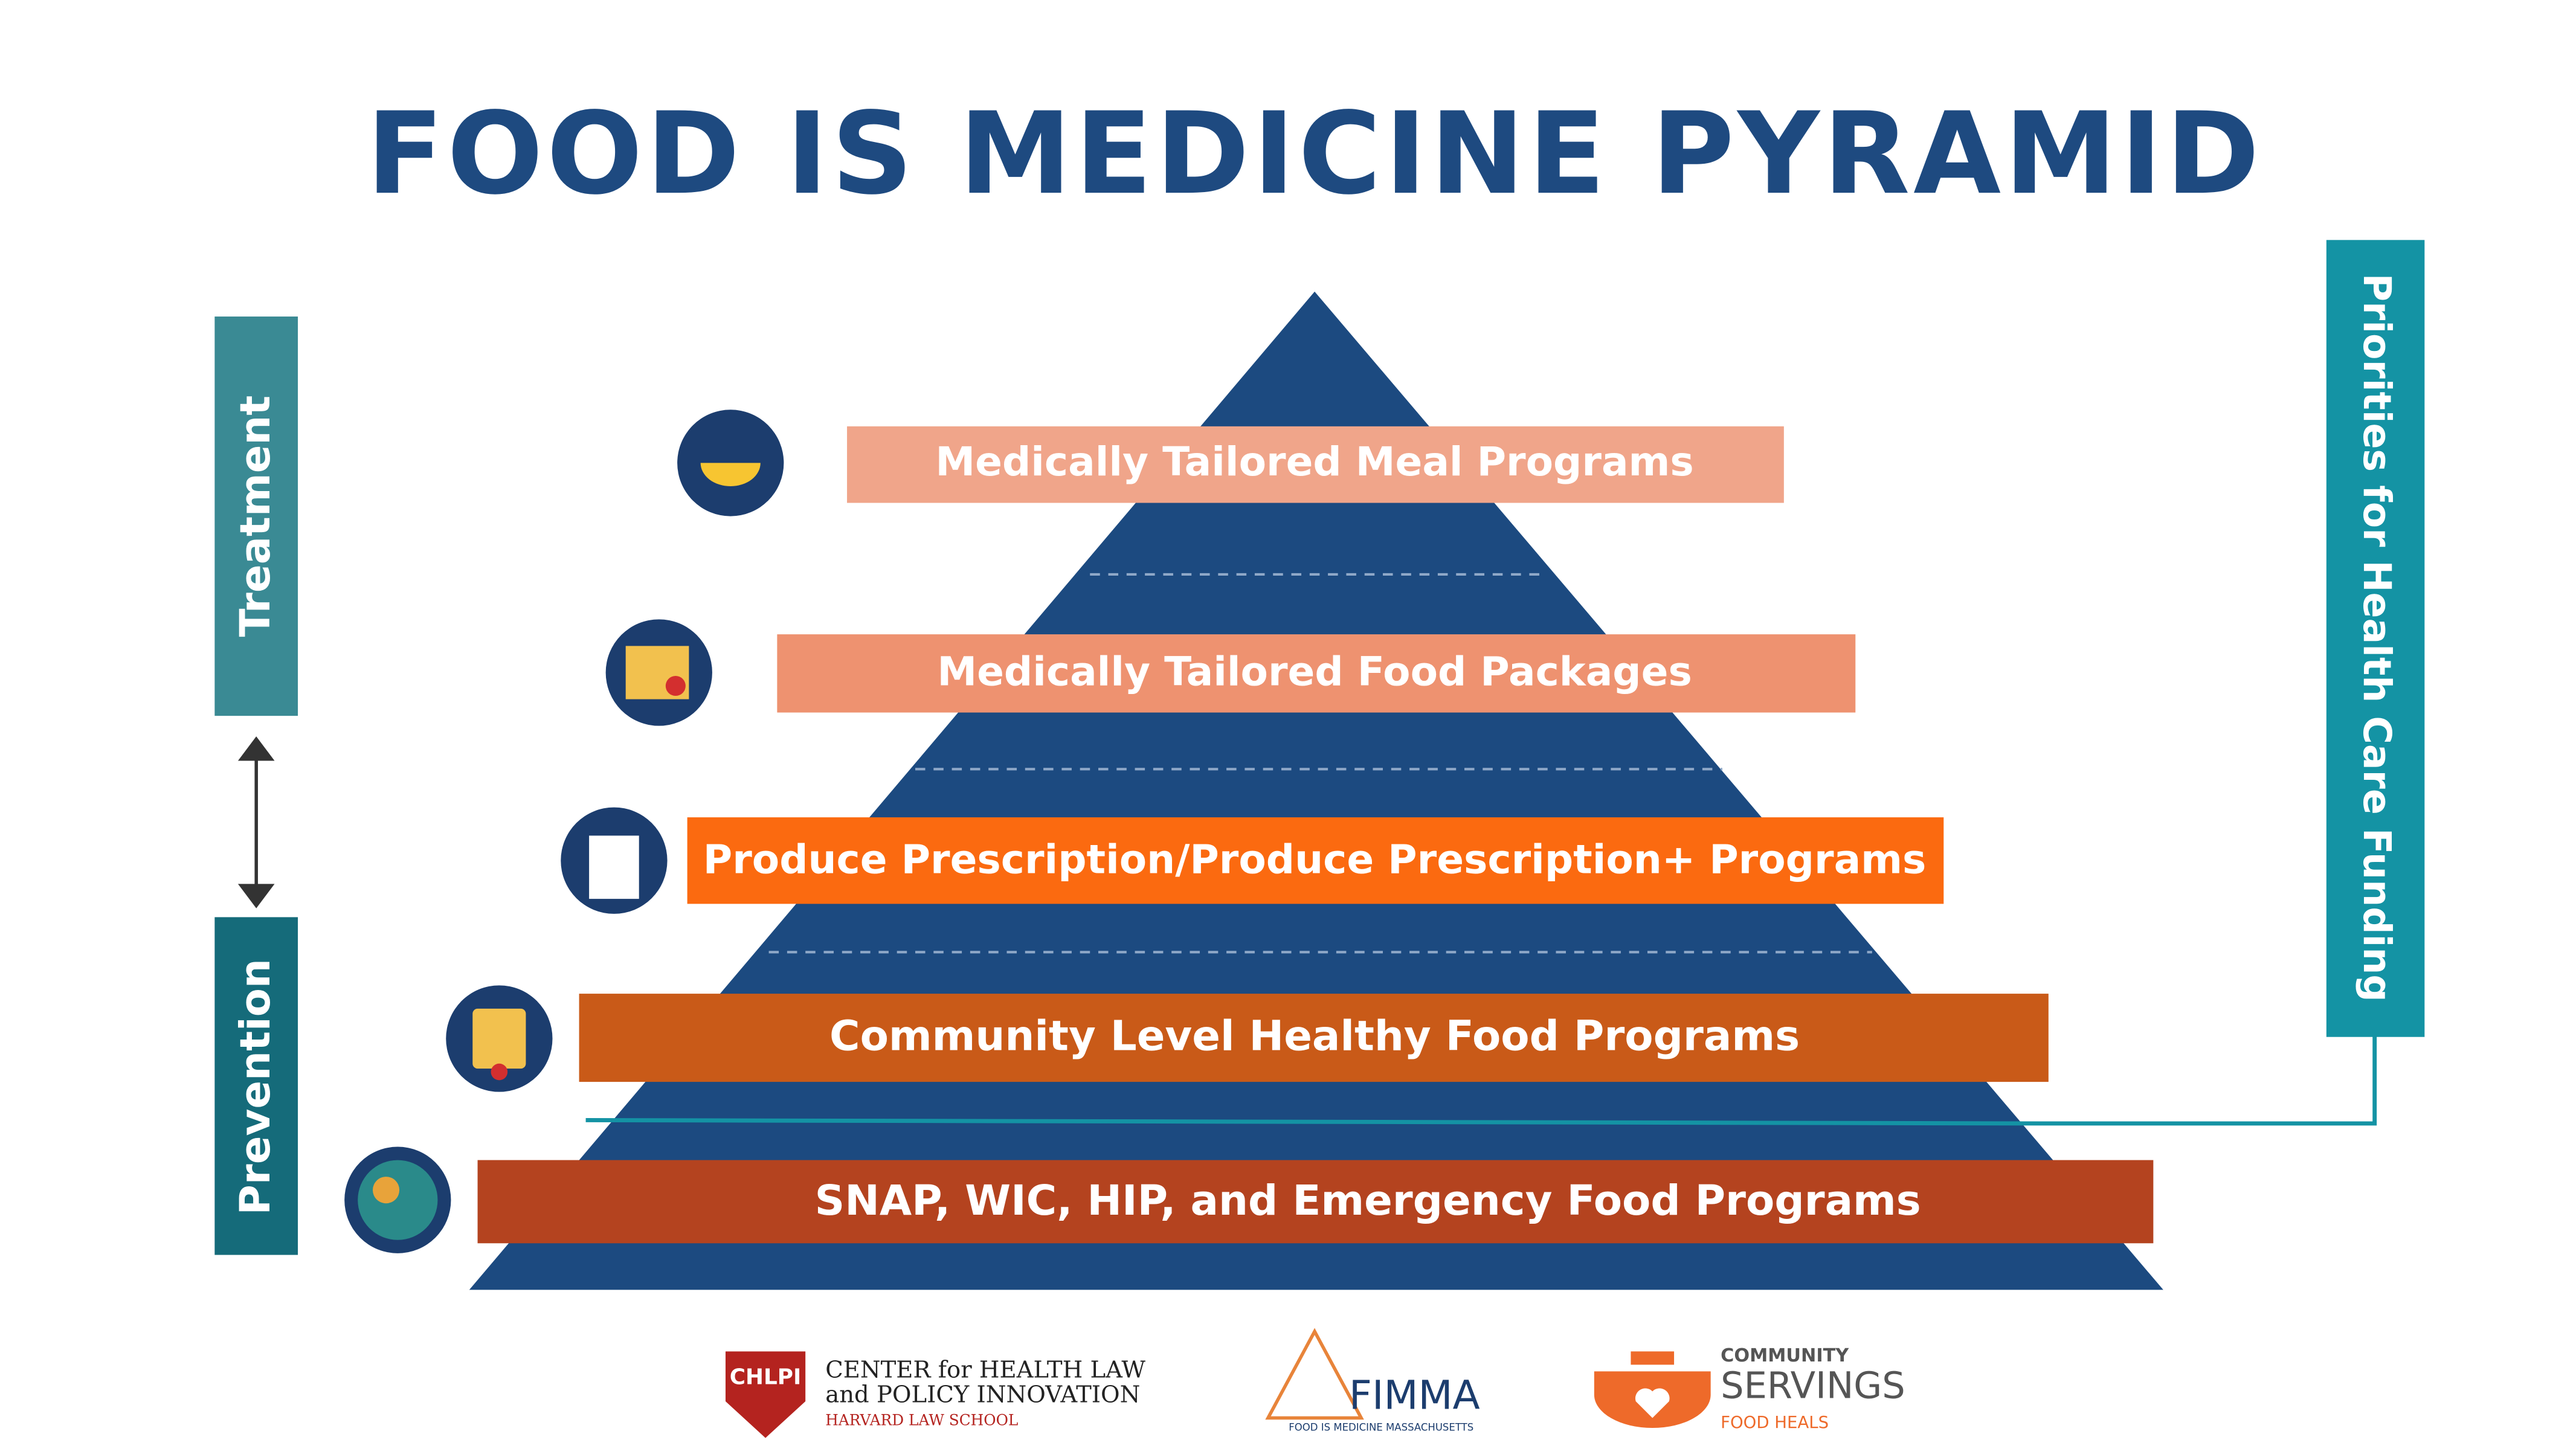 The image size is (2576, 1440). Describe the element at coordinates (387, 1190) in the screenshot. I see `icon-globe-detail` at that location.